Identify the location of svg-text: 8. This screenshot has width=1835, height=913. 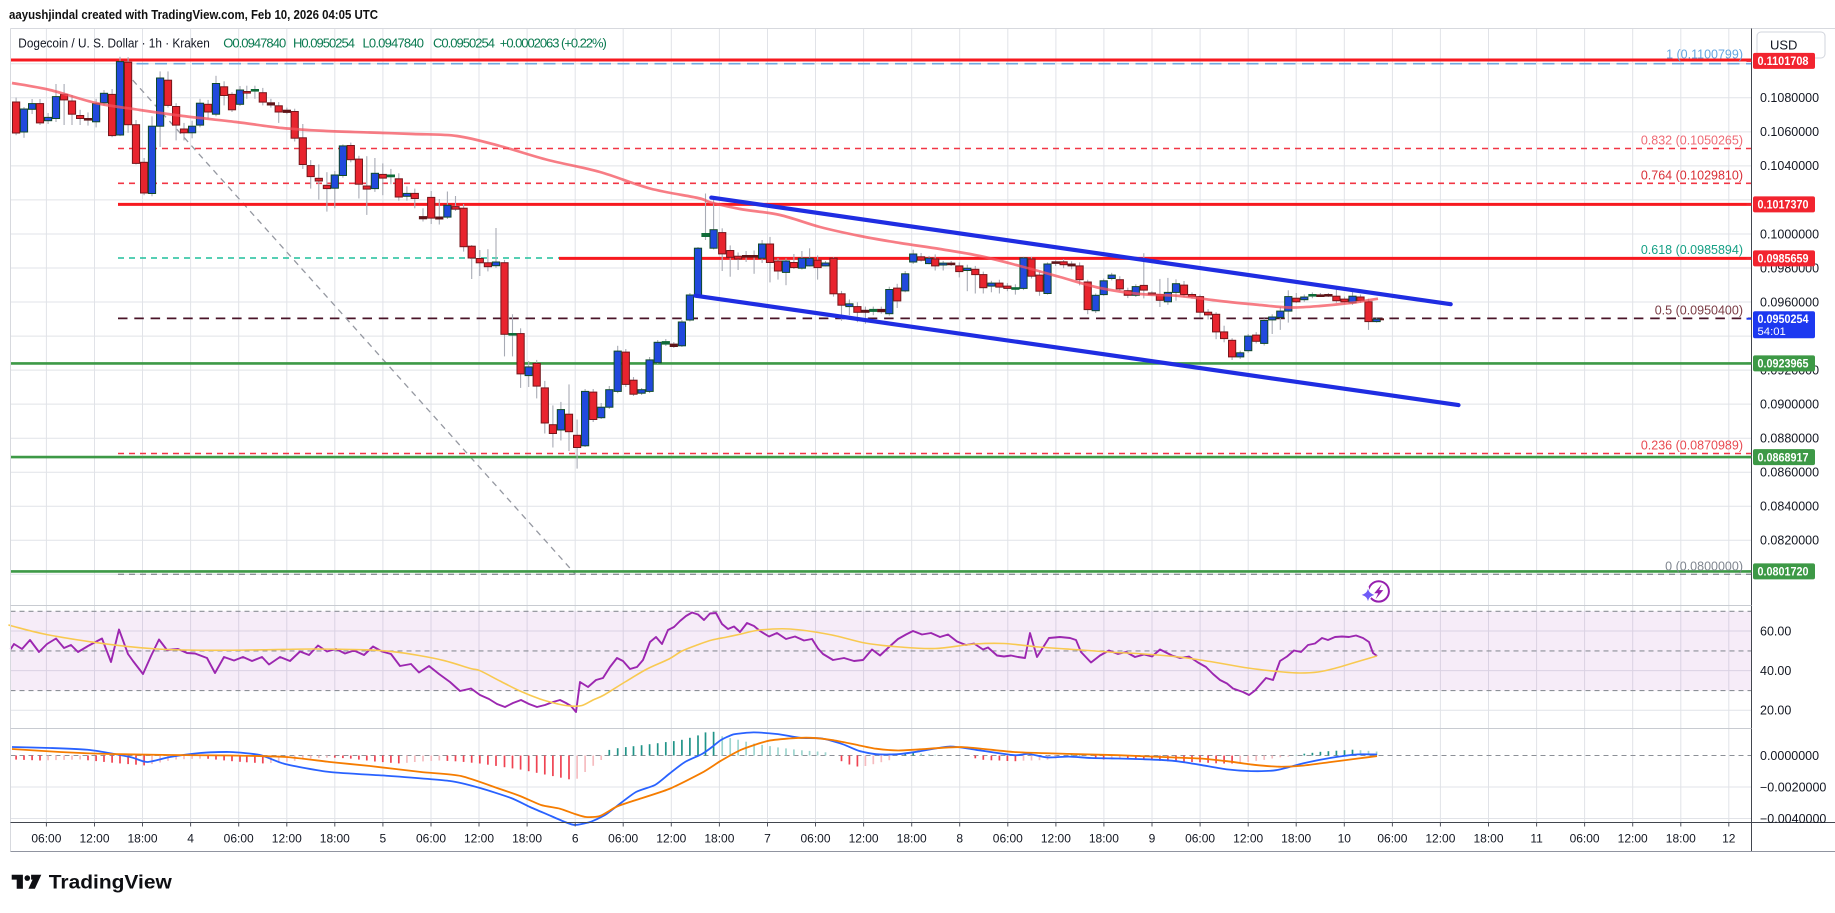
(959, 839).